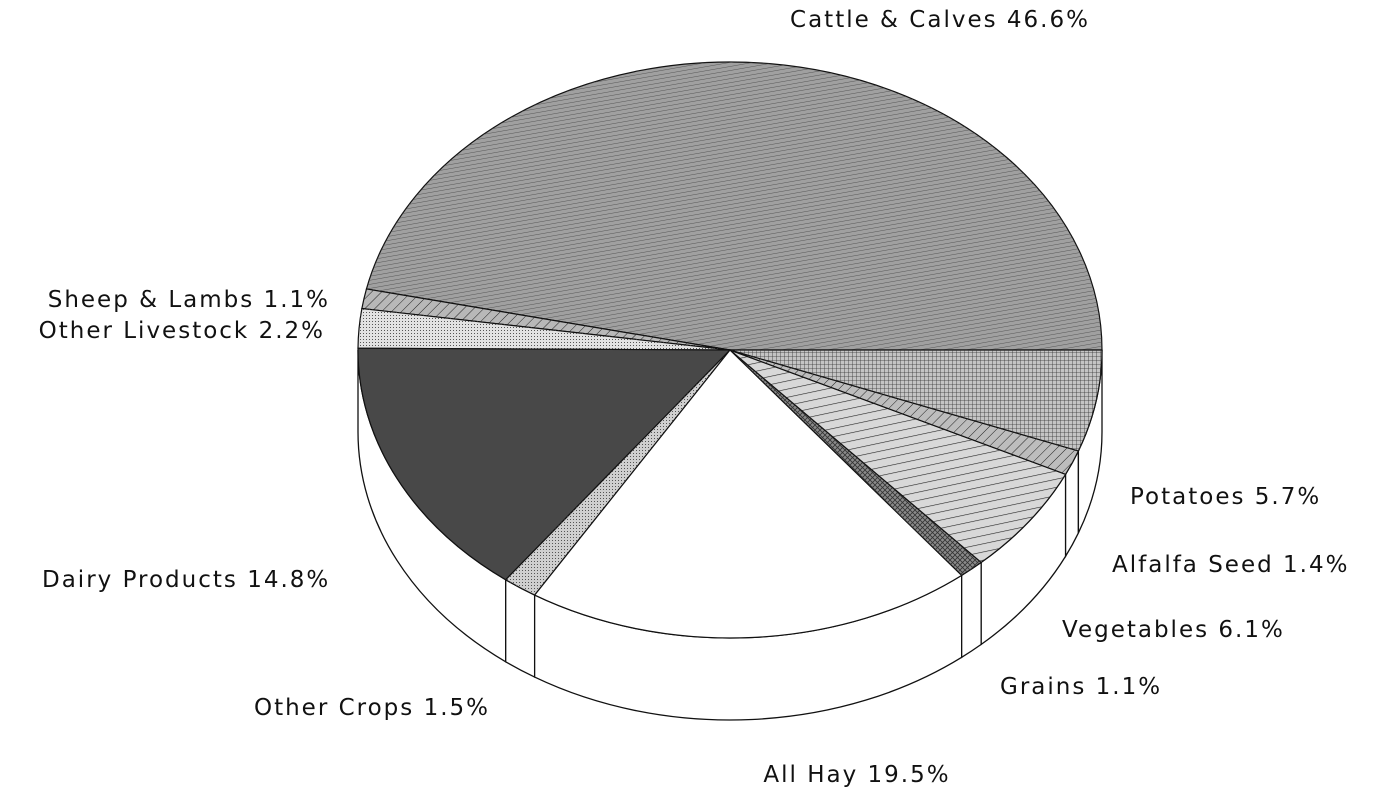  Describe the element at coordinates (909, 775) in the screenshot. I see `slice-label-value: 19.5%` at that location.